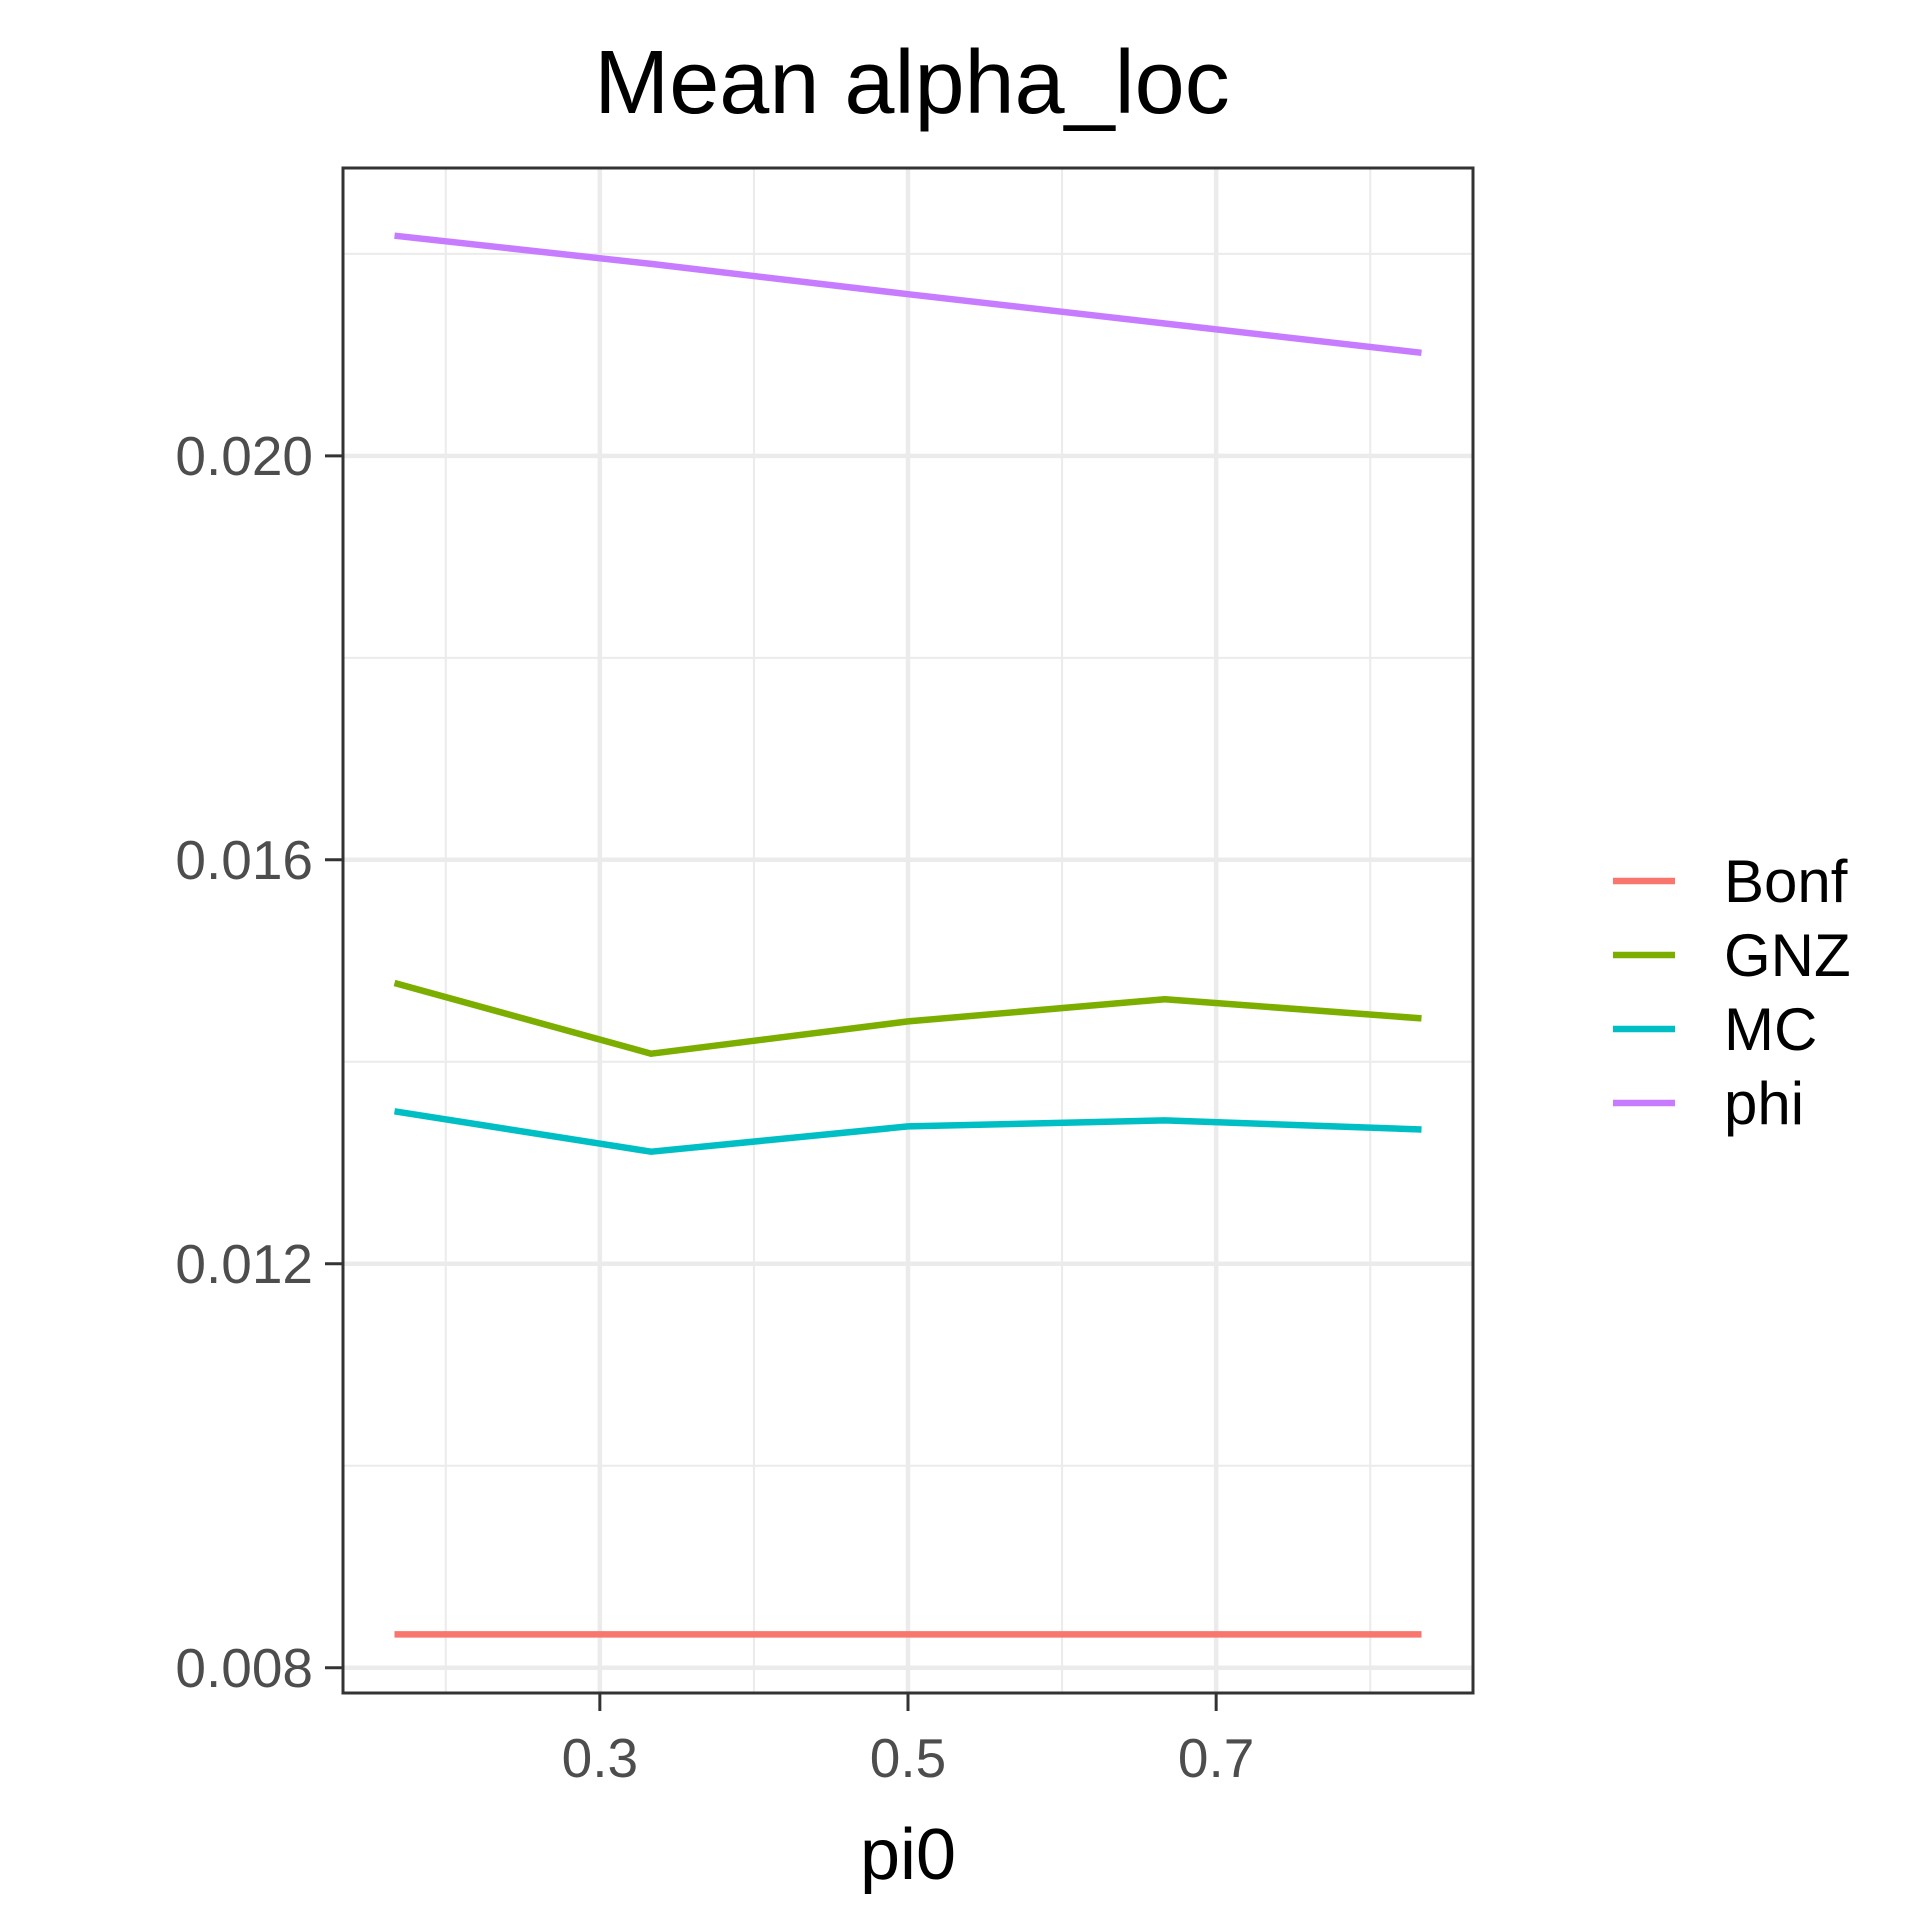 The height and width of the screenshot is (1920, 1920). Describe the element at coordinates (1770, 1029) in the screenshot. I see `legend-label-mc: MC` at that location.